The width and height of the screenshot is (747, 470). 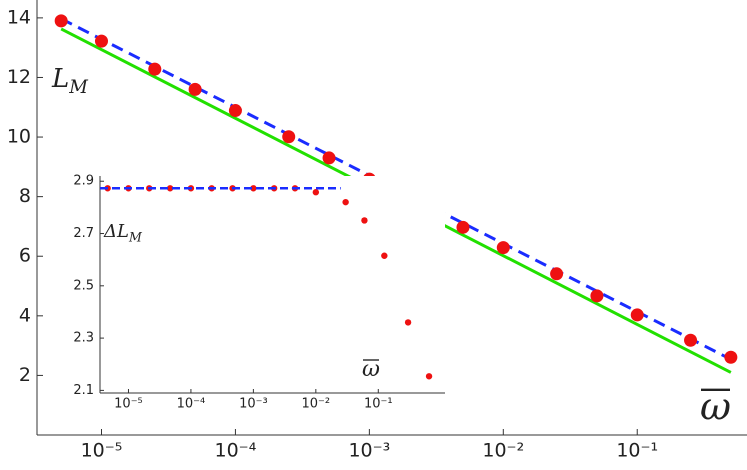 What do you see at coordinates (83, 233) in the screenshot?
I see `y-tick-label: 2.7` at bounding box center [83, 233].